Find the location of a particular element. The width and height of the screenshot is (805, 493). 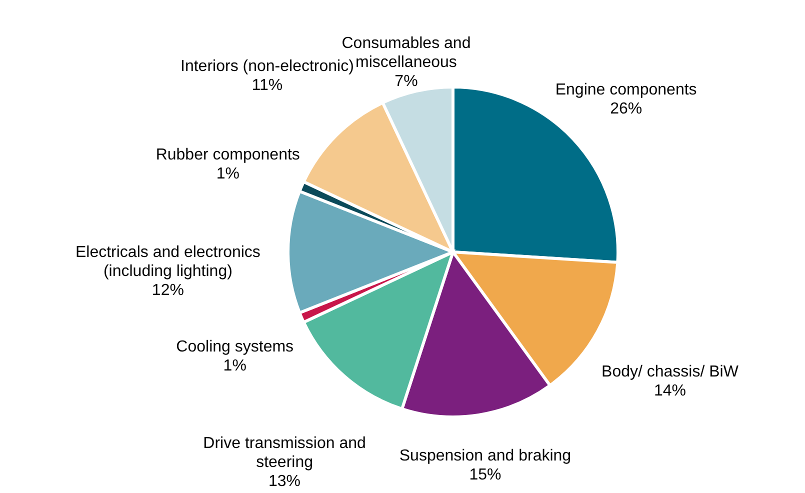

data-label: 15% is located at coordinates (485, 475).